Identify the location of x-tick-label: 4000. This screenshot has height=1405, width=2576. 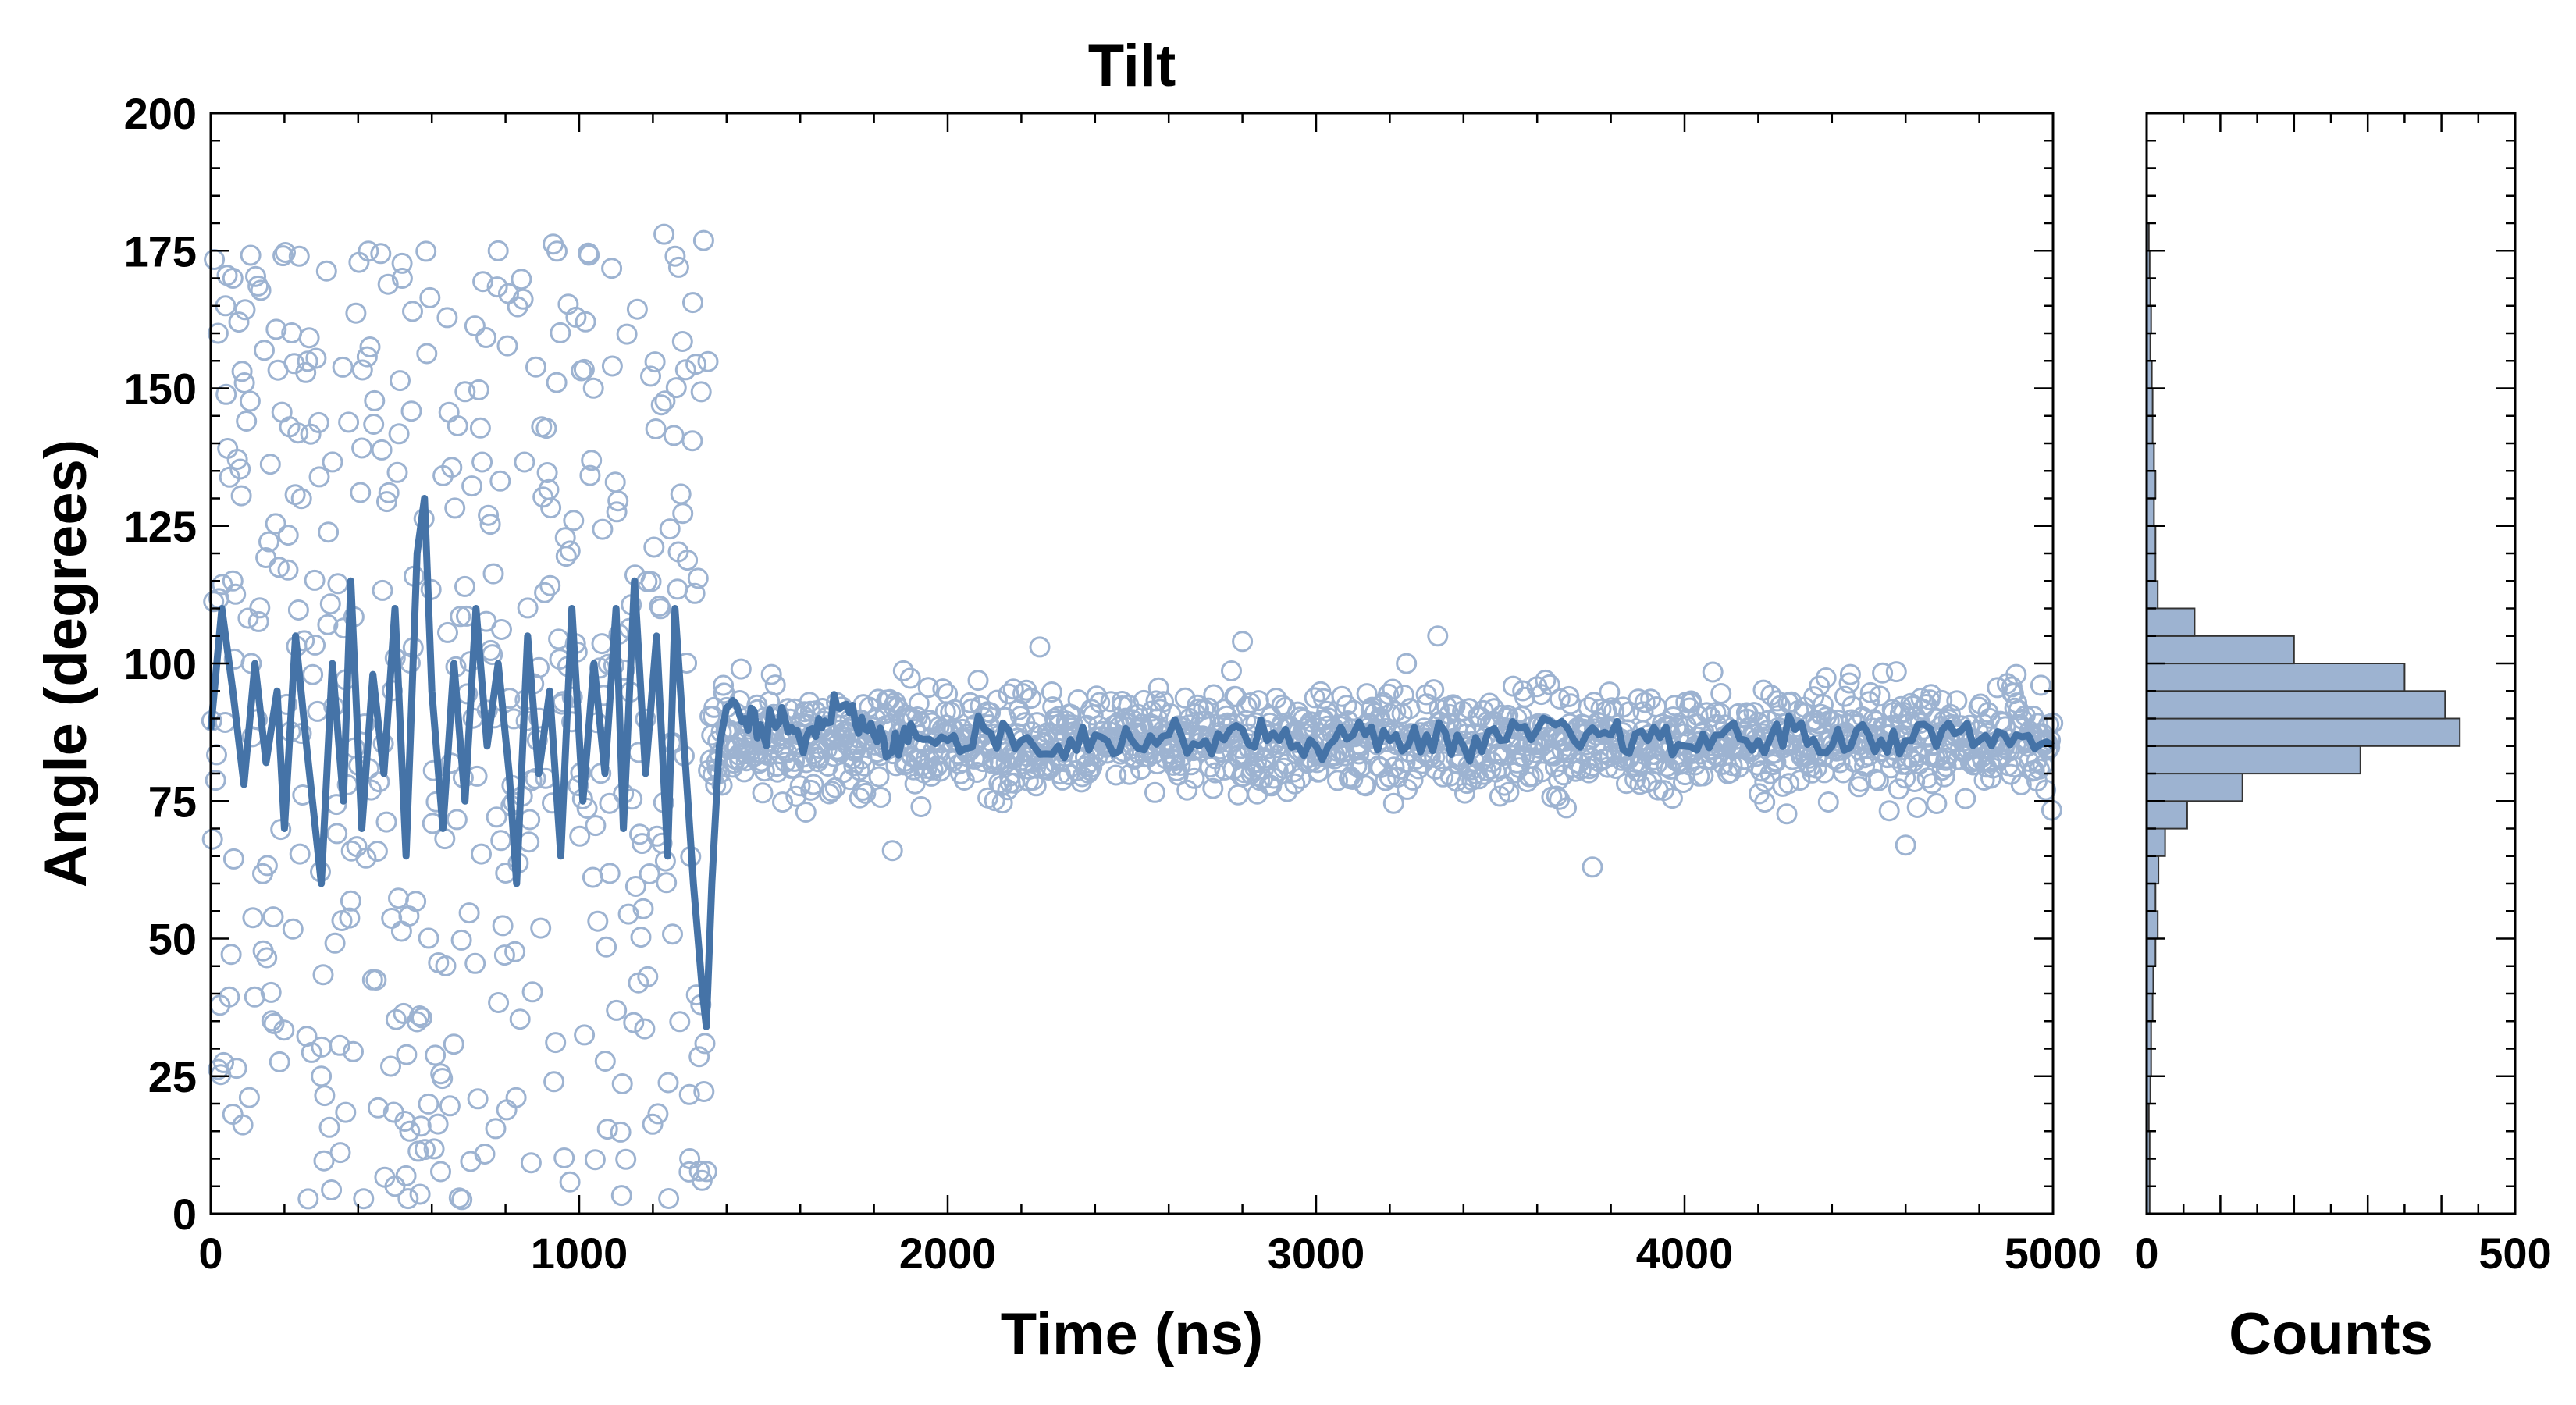
(1685, 1253).